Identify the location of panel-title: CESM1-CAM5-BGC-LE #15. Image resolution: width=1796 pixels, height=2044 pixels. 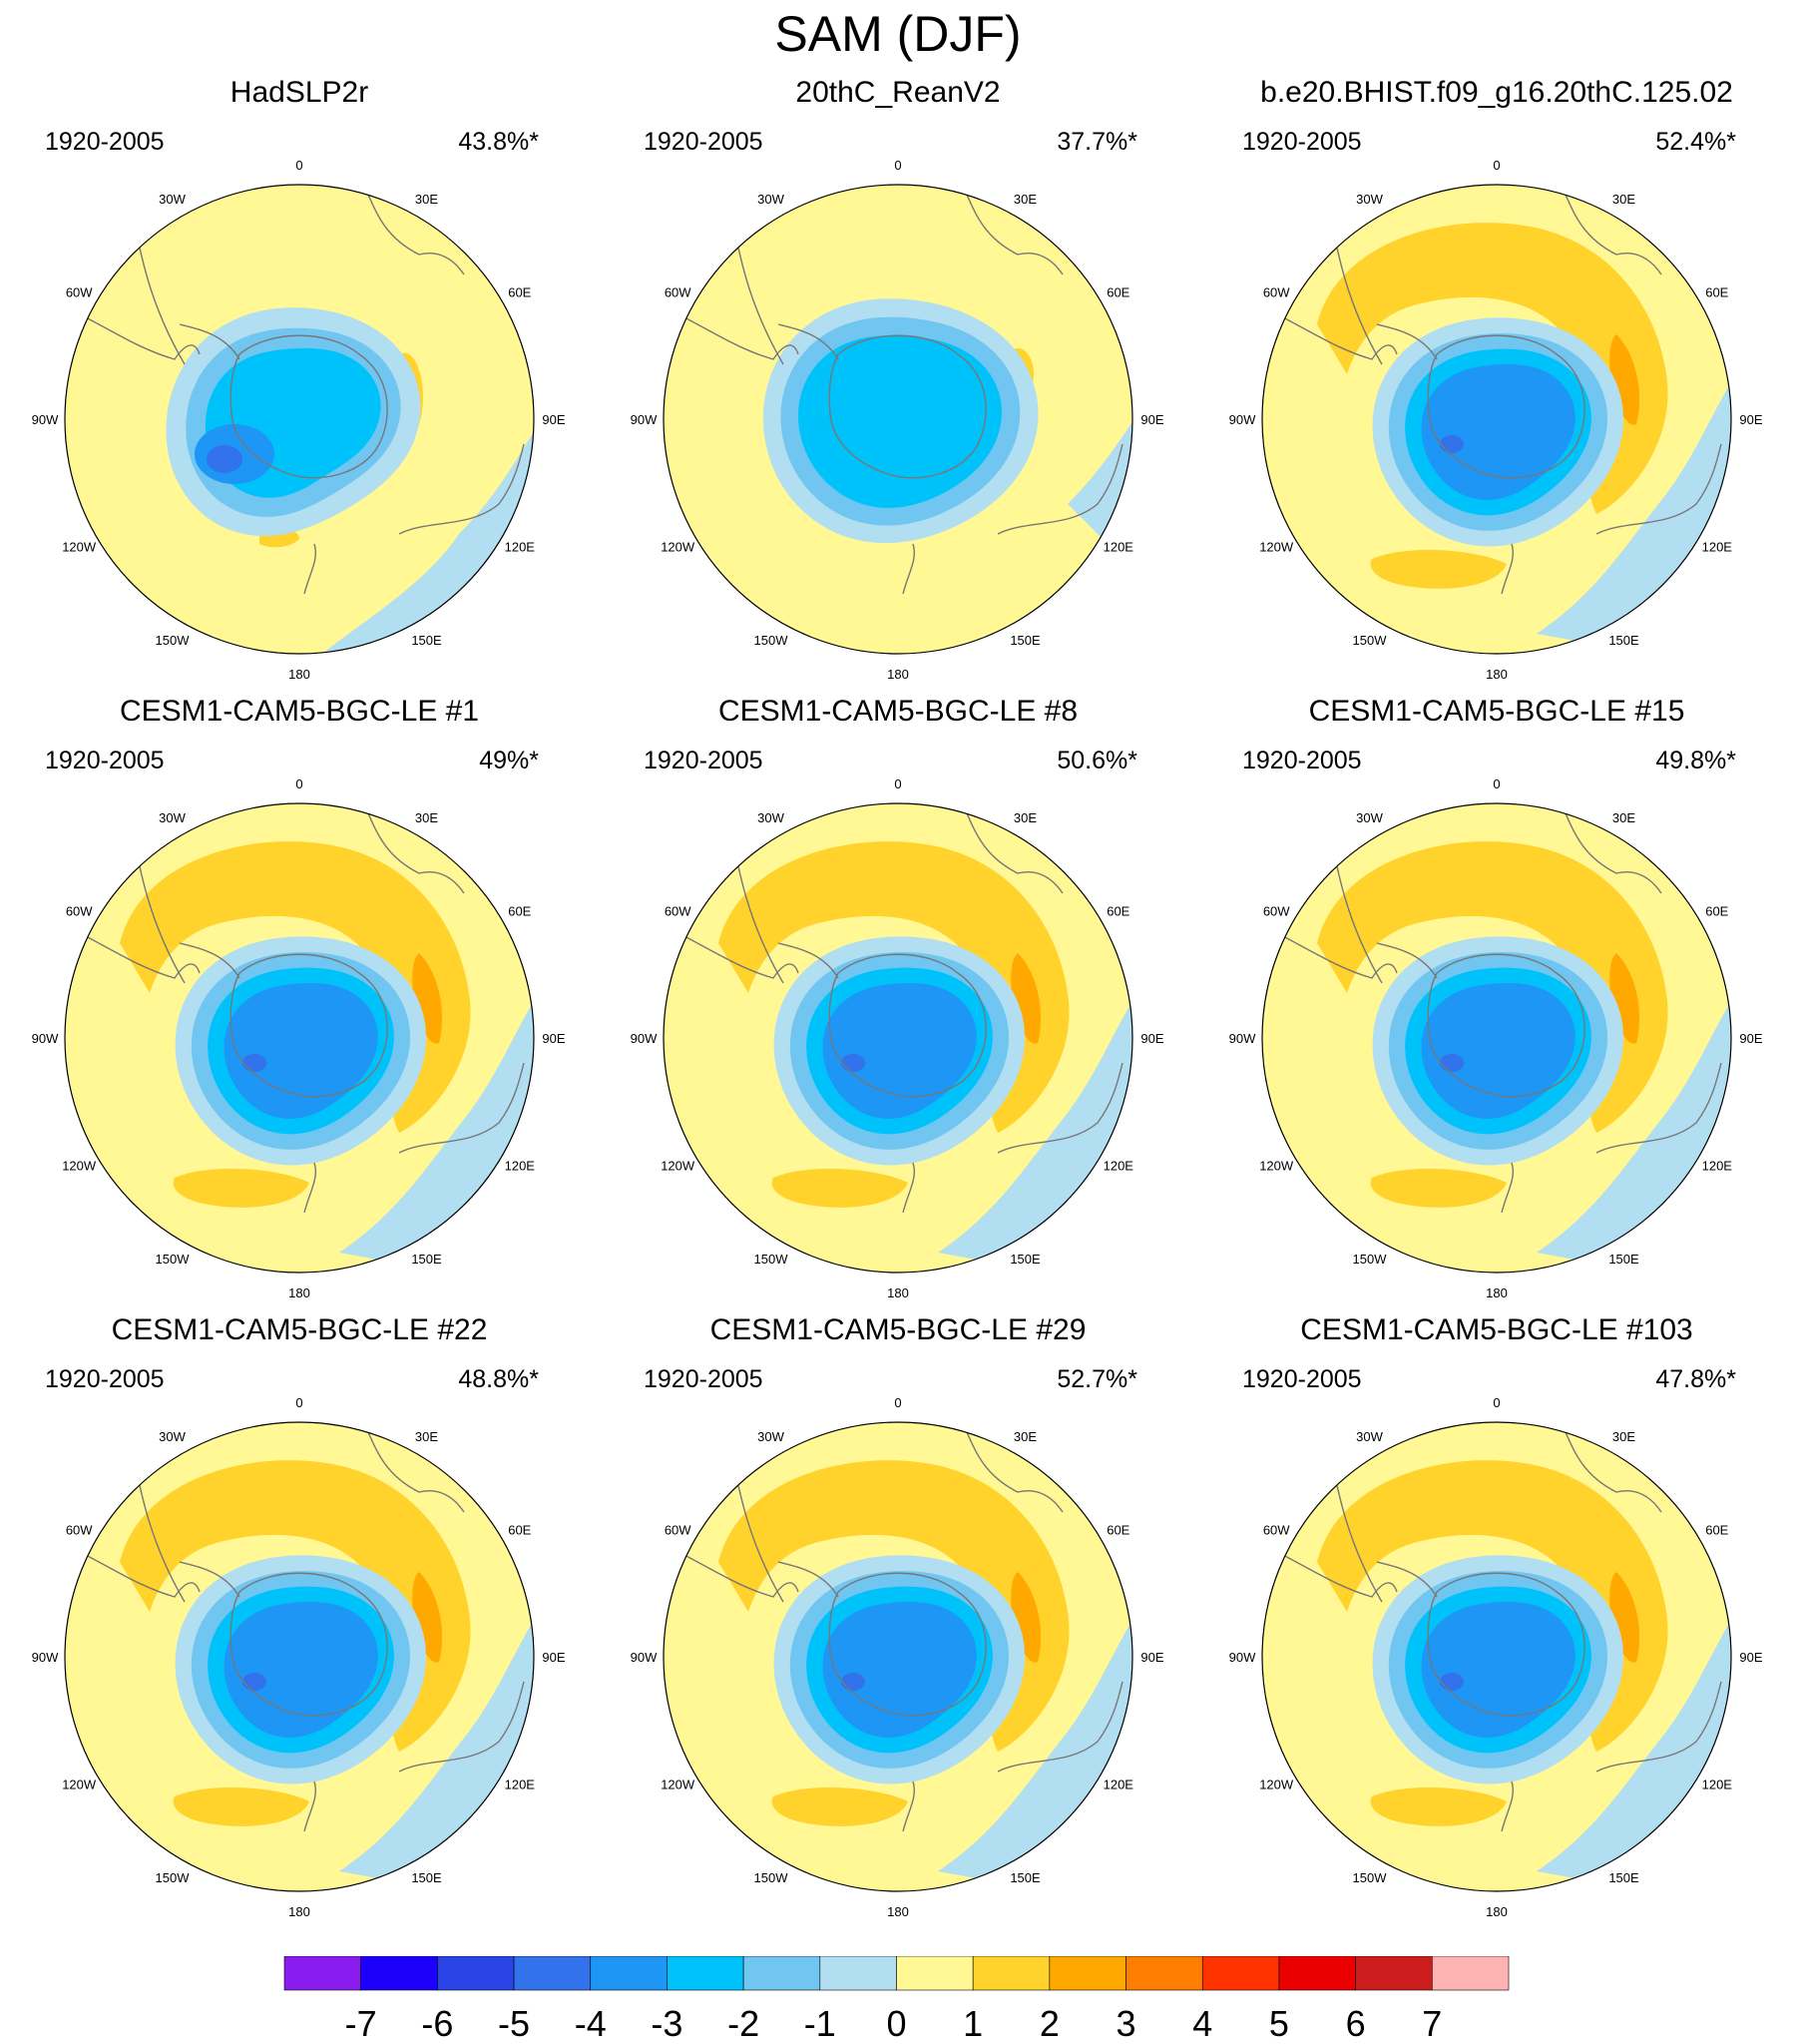
(1496, 711).